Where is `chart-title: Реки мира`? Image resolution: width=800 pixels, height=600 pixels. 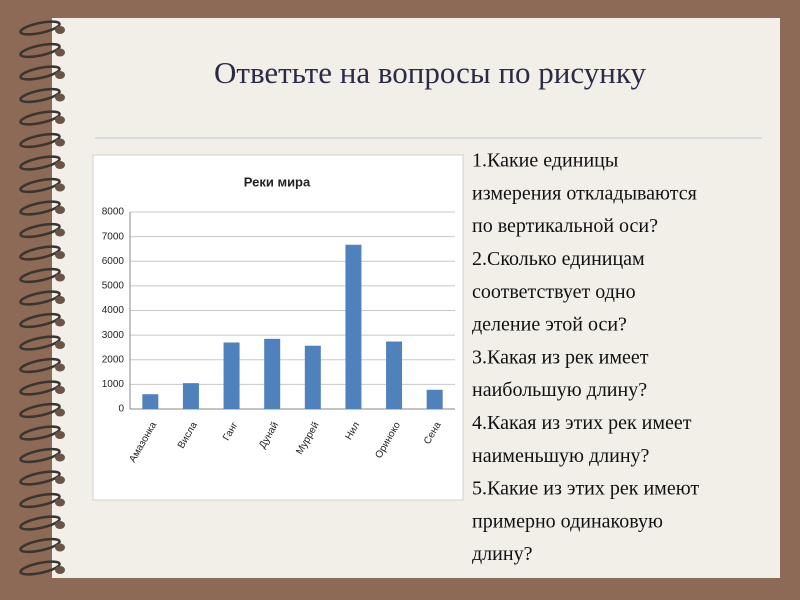 chart-title: Реки мира is located at coordinates (277, 181).